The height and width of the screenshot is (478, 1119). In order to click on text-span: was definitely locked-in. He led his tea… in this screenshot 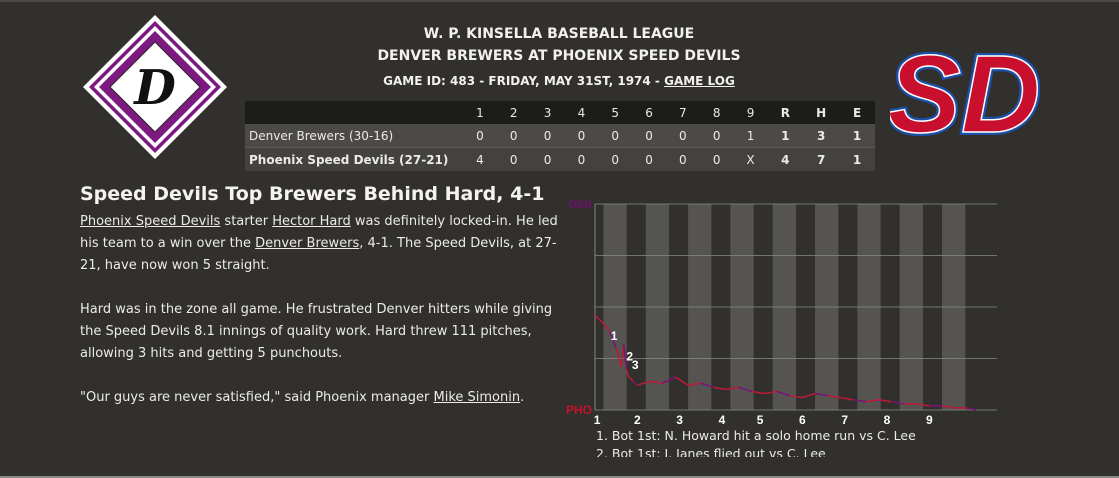, I will do `click(319, 232)`.